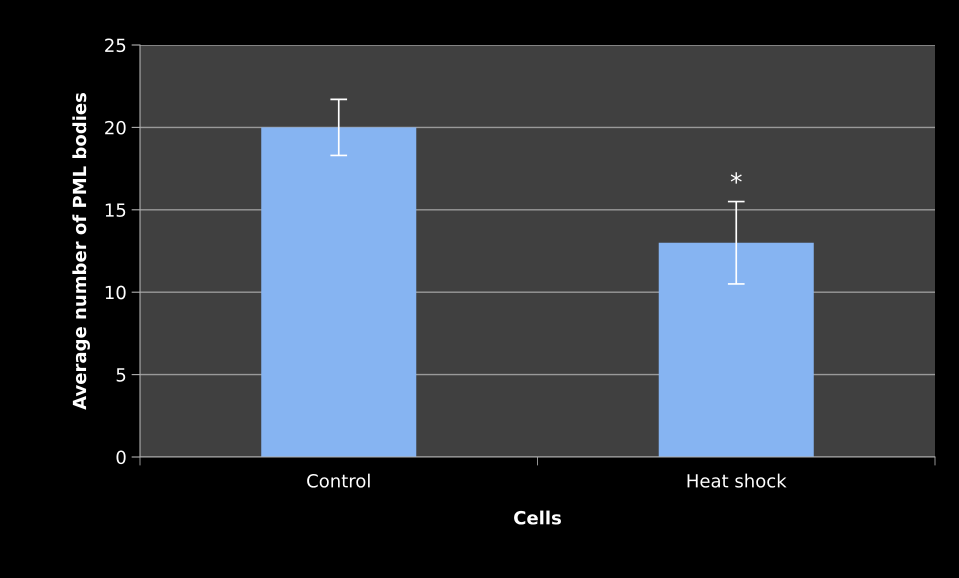  I want to click on y-tick-label: 0, so click(121, 457).